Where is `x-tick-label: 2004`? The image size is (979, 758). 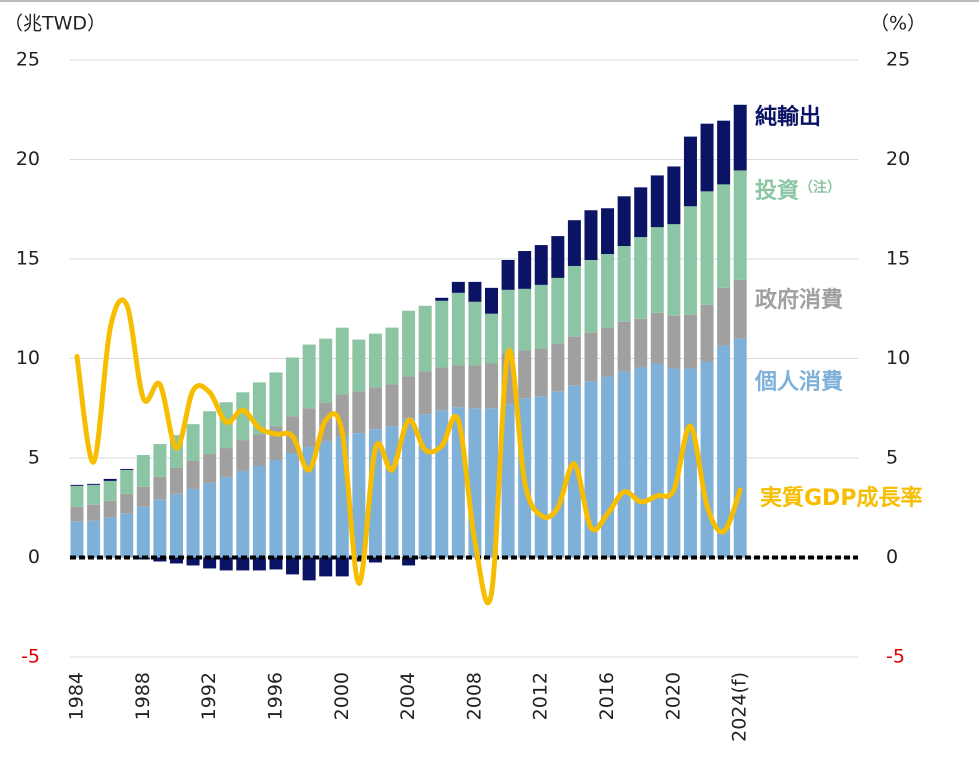
x-tick-label: 2004 is located at coordinates (408, 696).